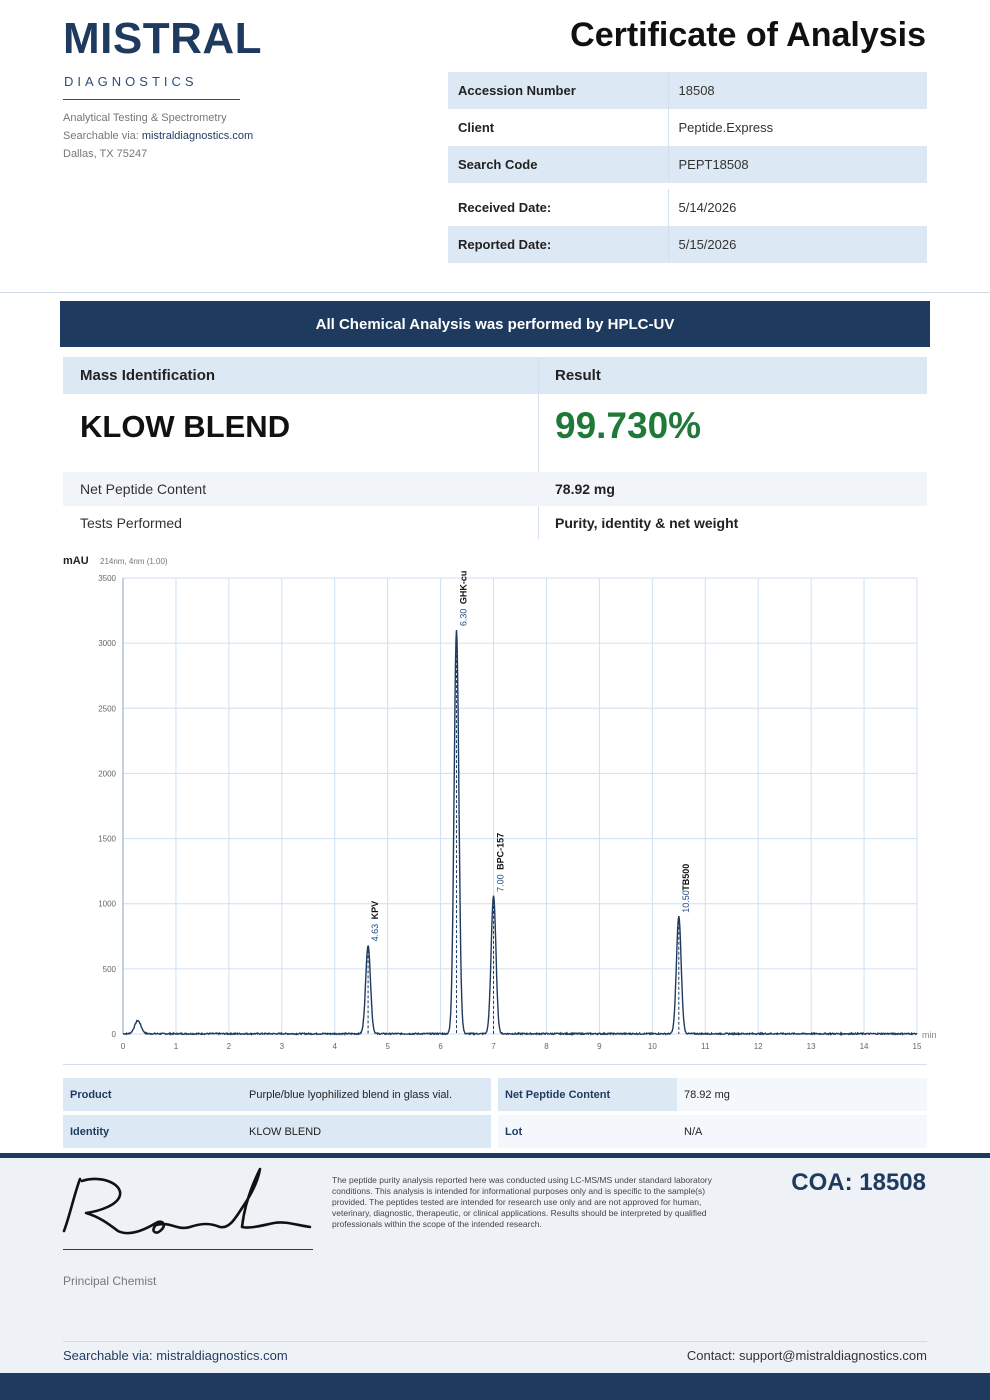  What do you see at coordinates (107, 708) in the screenshot?
I see `y-tick-label: 2500` at bounding box center [107, 708].